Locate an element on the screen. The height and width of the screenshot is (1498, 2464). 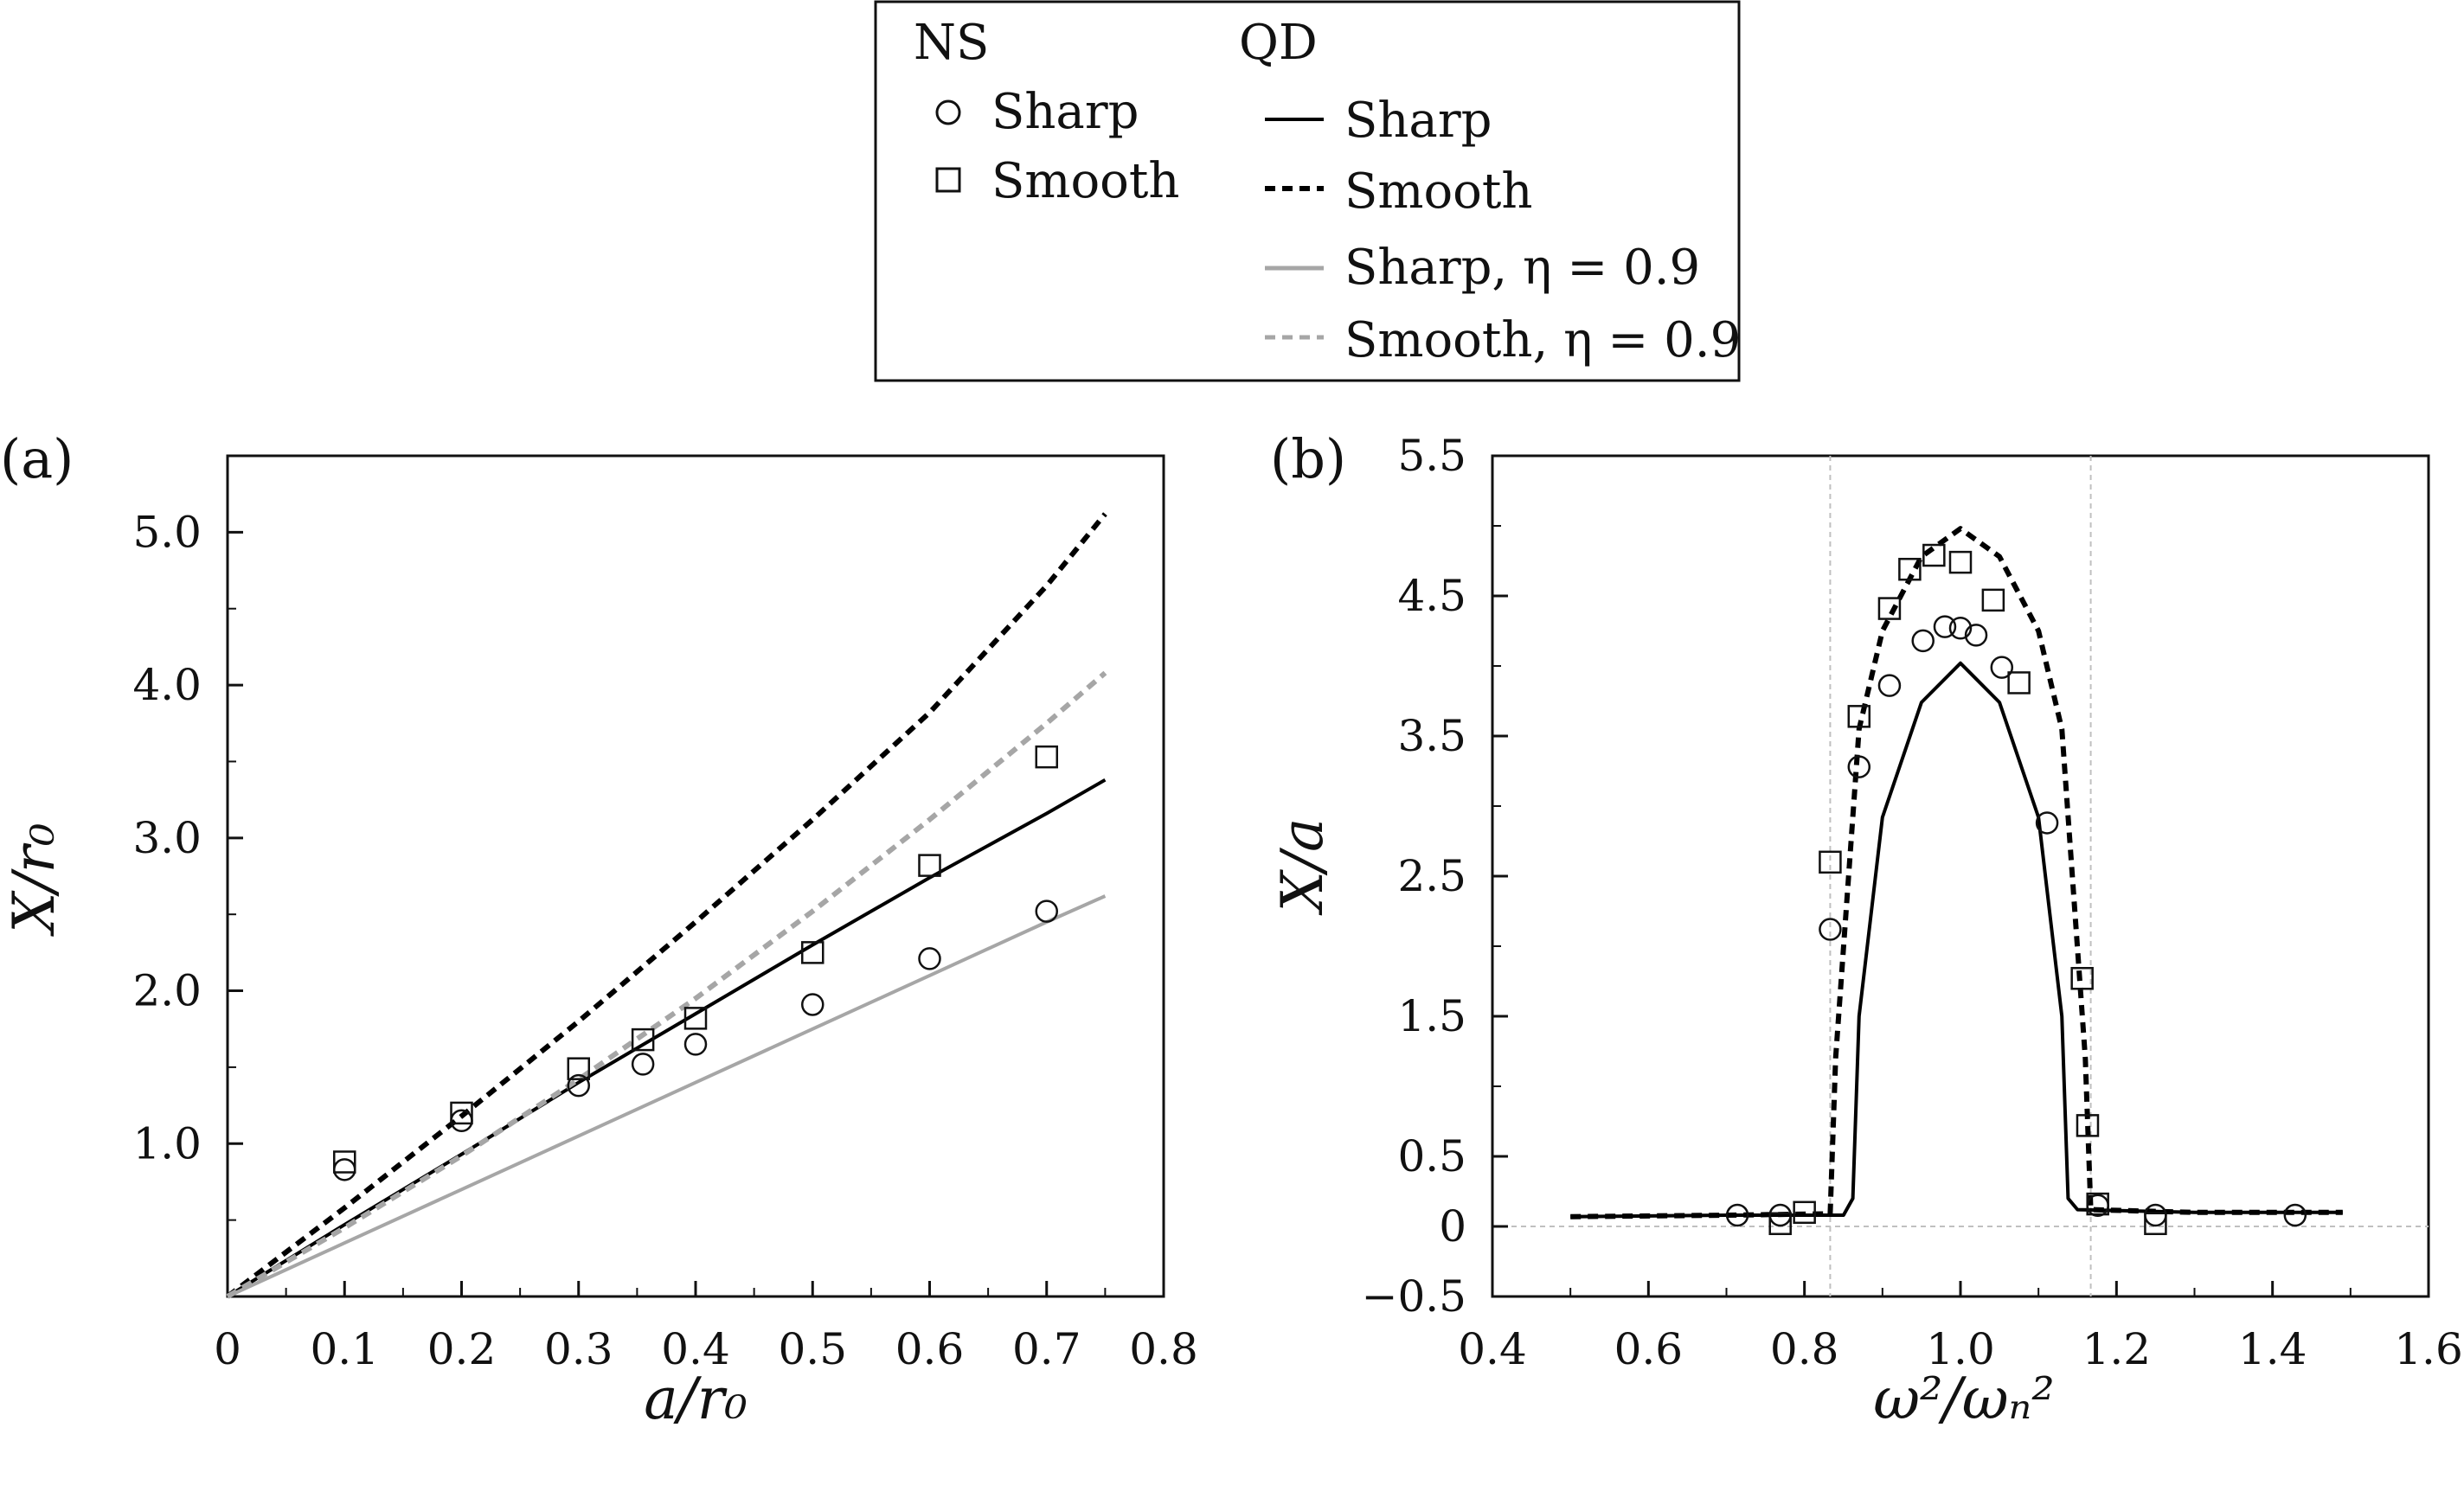
x-tick-label: 0.3 is located at coordinates (578, 1349).